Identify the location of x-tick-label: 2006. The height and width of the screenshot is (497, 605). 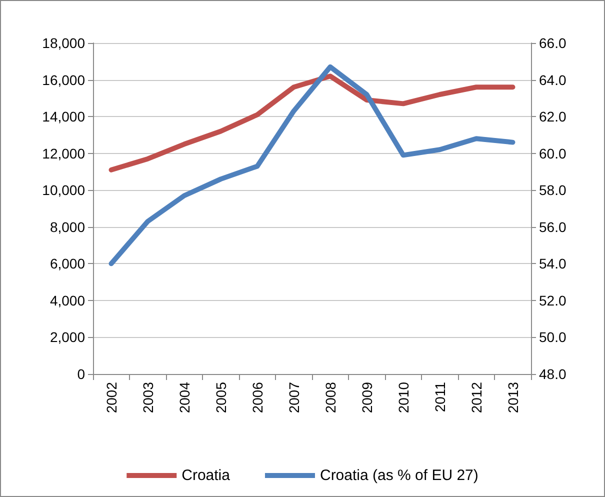
(257, 398).